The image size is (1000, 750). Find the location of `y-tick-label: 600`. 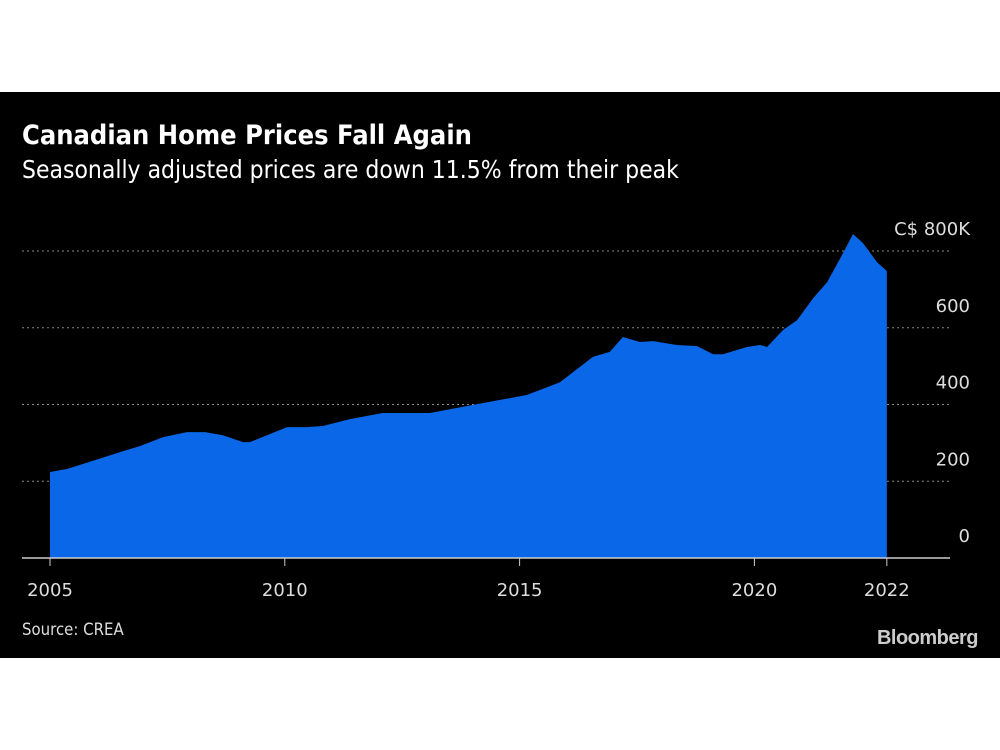

y-tick-label: 600 is located at coordinates (953, 306).